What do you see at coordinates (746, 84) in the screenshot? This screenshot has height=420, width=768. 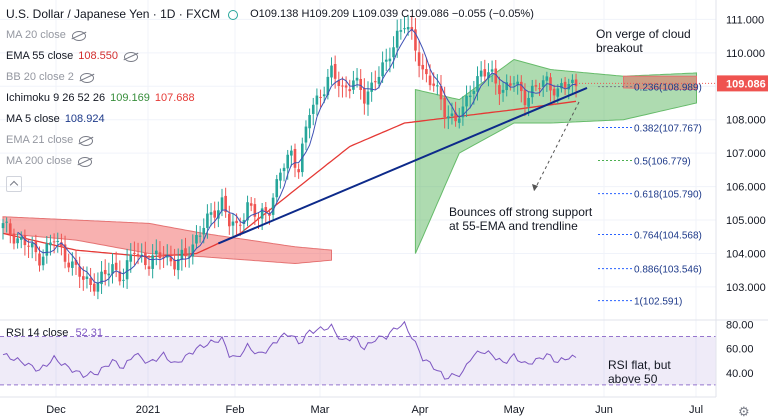 I see `last-price-label: 109.086` at bounding box center [746, 84].